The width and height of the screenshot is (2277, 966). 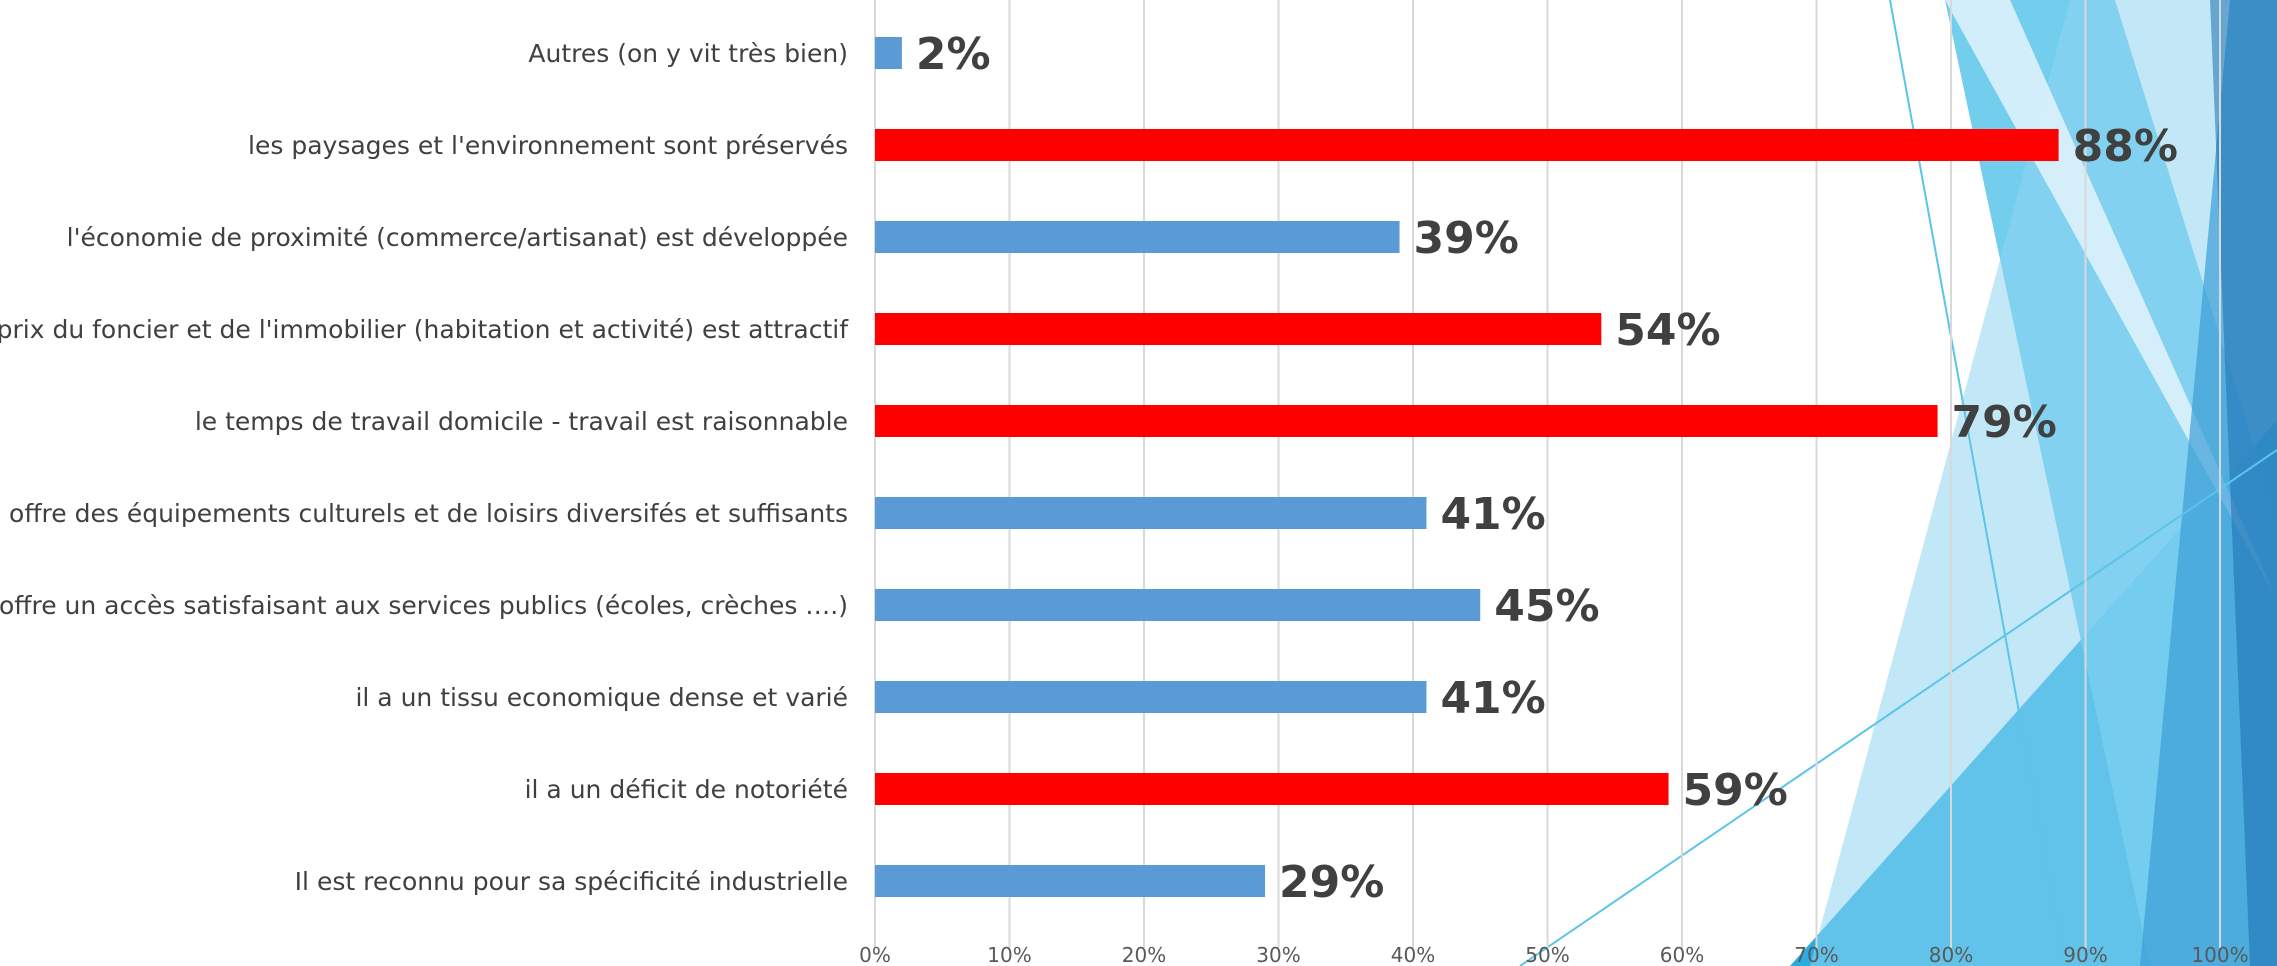 What do you see at coordinates (1466, 238) in the screenshot?
I see `data-label: 39%` at bounding box center [1466, 238].